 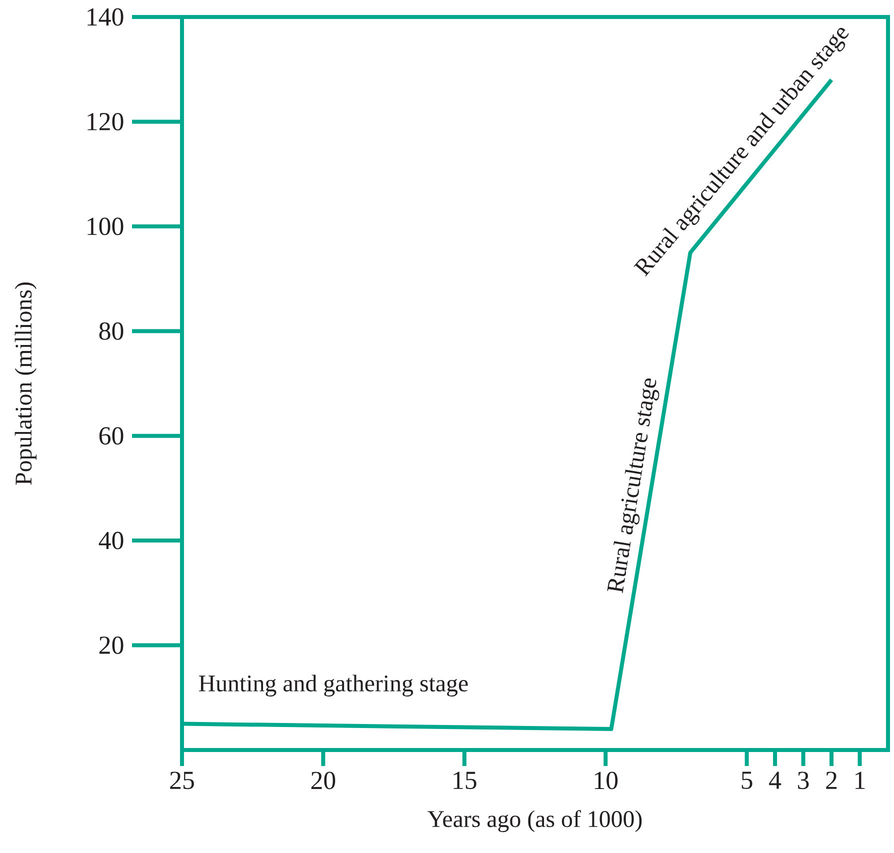 I want to click on annotation: Hunting and gathering stage, so click(x=333, y=685).